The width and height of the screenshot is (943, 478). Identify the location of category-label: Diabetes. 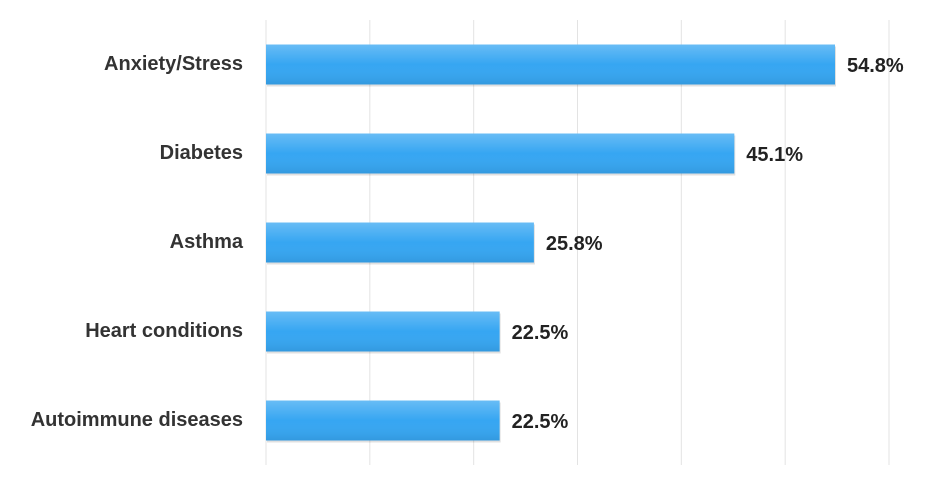
(201, 153).